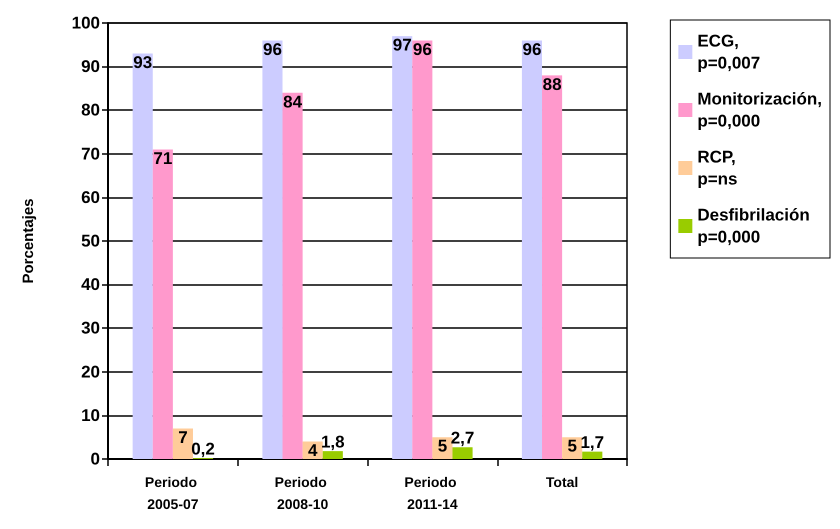 The image size is (840, 529). Describe the element at coordinates (90, 154) in the screenshot. I see `y-tick-label: 70` at that location.